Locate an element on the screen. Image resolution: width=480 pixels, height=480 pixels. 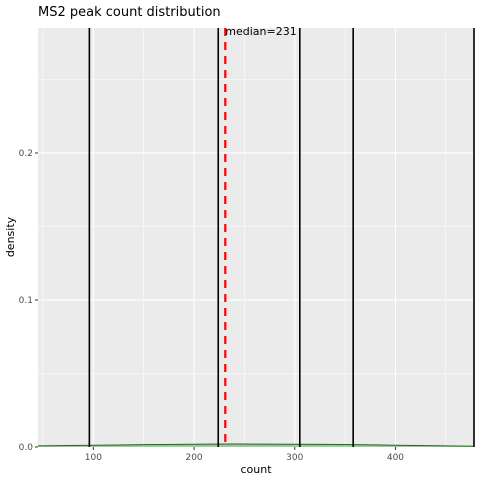
x-tick-label: 100 is located at coordinates (93, 458).